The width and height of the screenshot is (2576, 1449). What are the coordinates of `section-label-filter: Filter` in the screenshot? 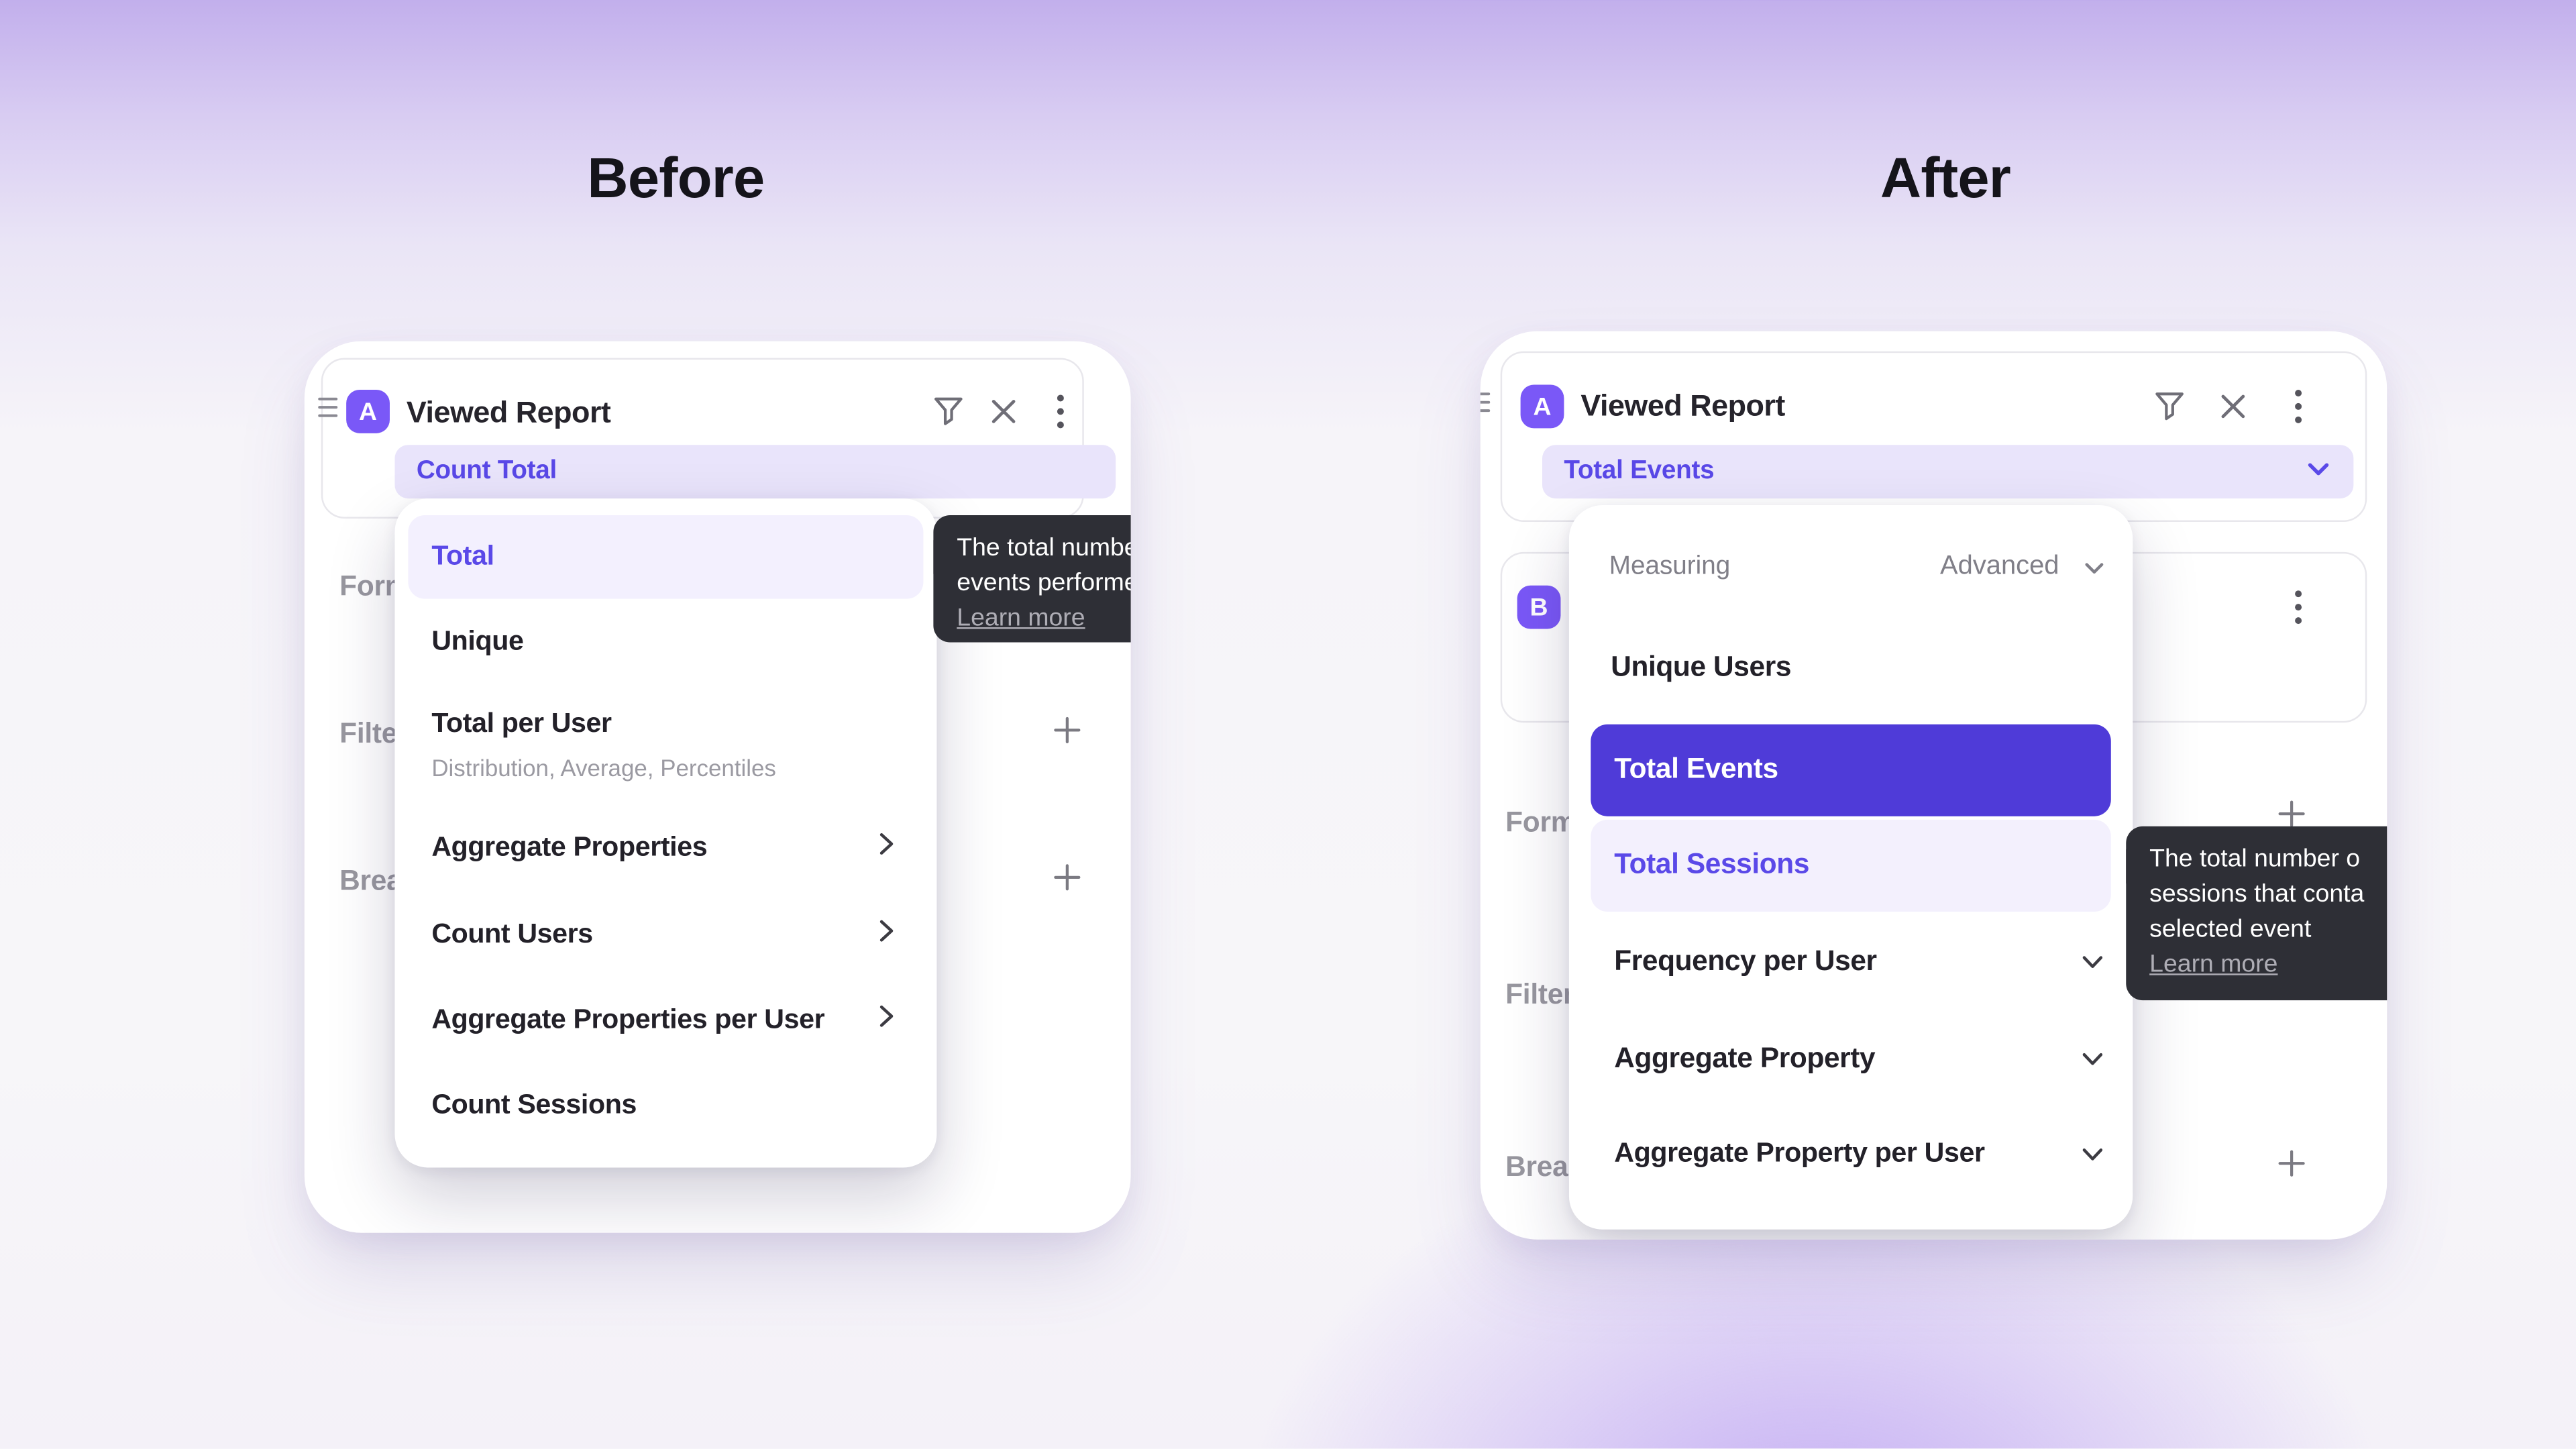 It's located at (1539, 994).